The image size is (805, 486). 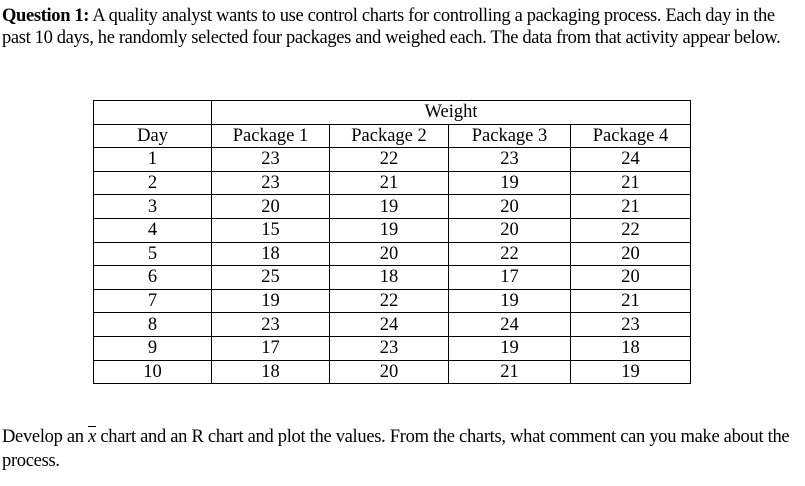 What do you see at coordinates (152, 348) in the screenshot?
I see `cell-day: 9` at bounding box center [152, 348].